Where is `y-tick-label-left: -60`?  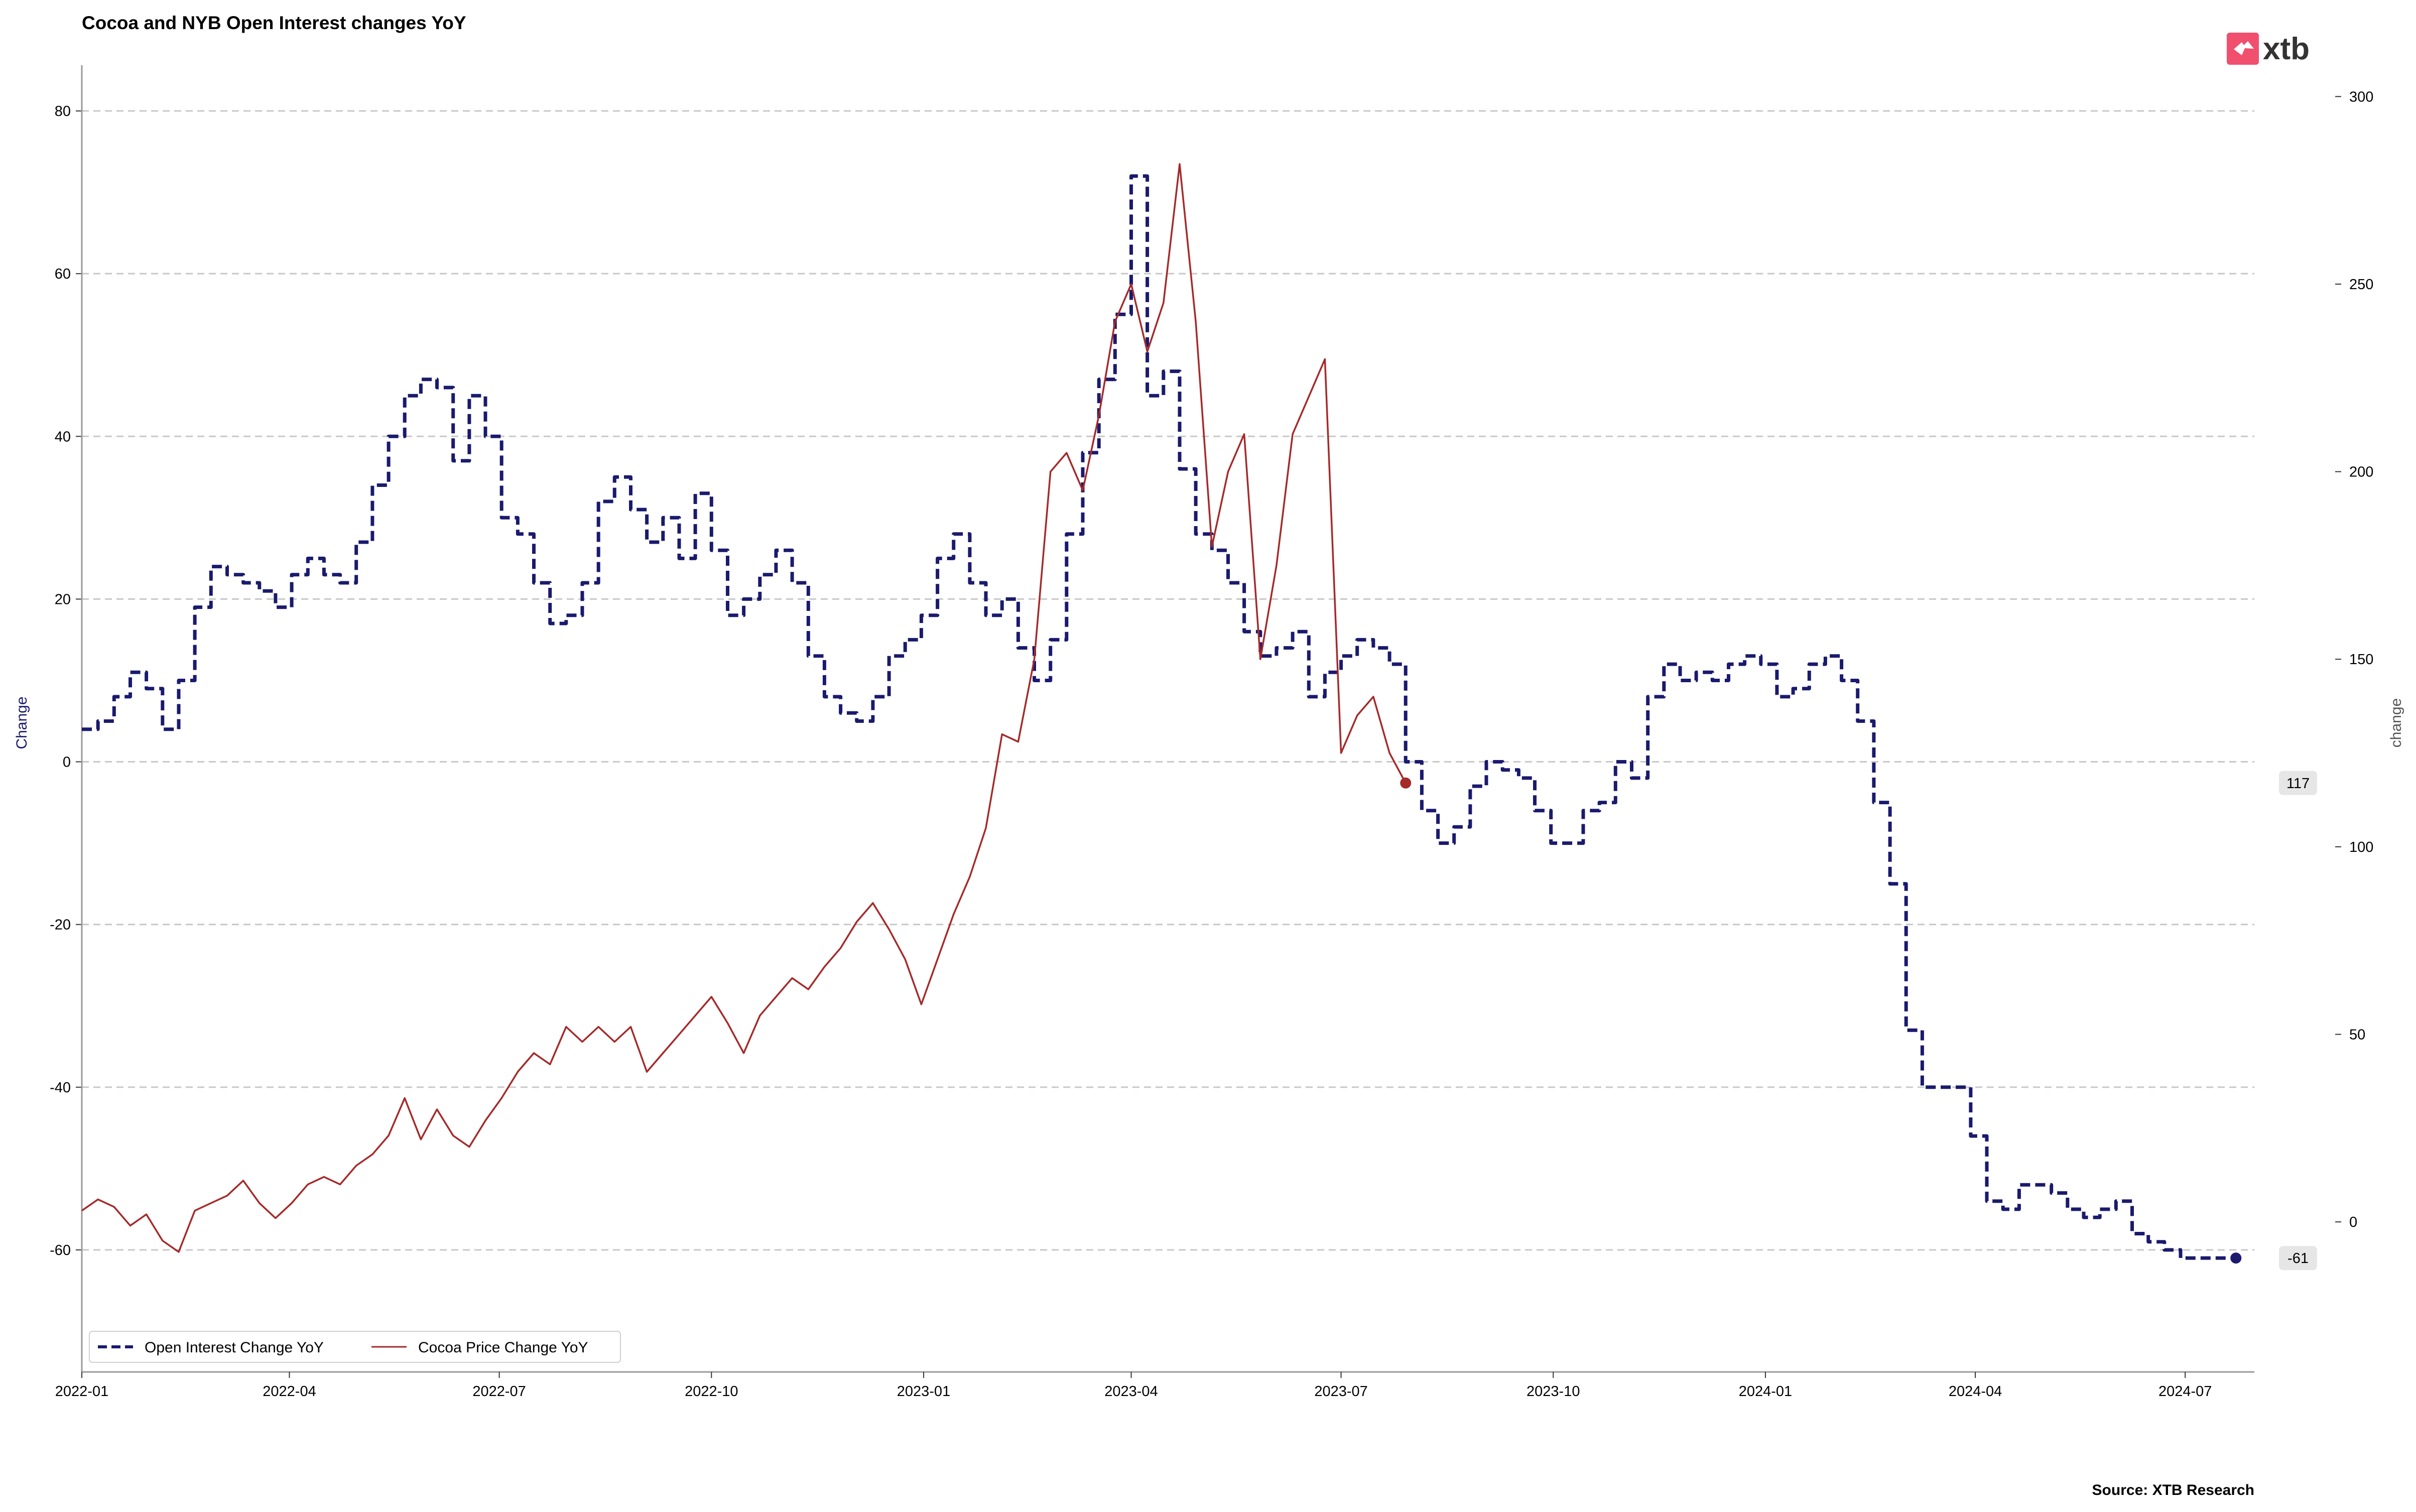 y-tick-label-left: -60 is located at coordinates (60, 1250).